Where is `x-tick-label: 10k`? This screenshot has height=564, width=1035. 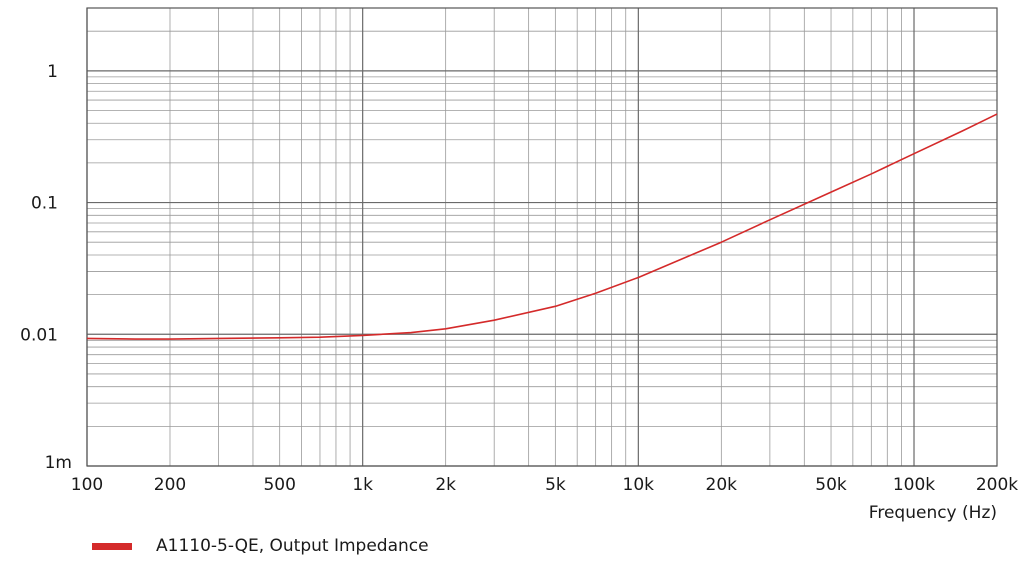
x-tick-label: 10k is located at coordinates (639, 485).